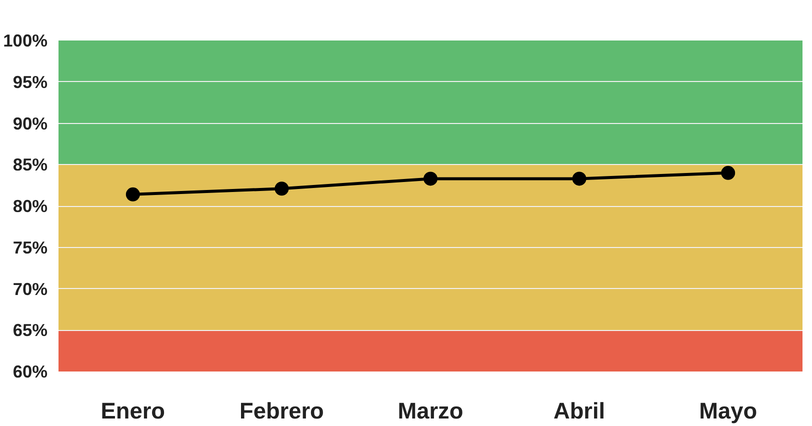 This screenshot has height=426, width=812. Describe the element at coordinates (30, 164) in the screenshot. I see `y-tick-label: 85%` at that location.